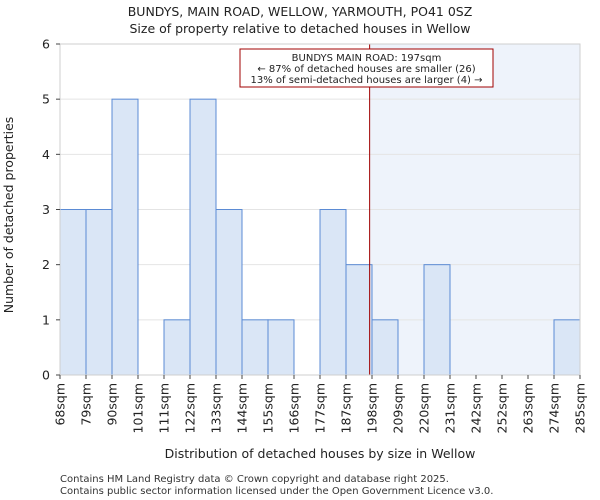 The image size is (600, 500). I want to click on y-axis-ticks: 0 1 2 3 4 5 6, so click(51, 210).